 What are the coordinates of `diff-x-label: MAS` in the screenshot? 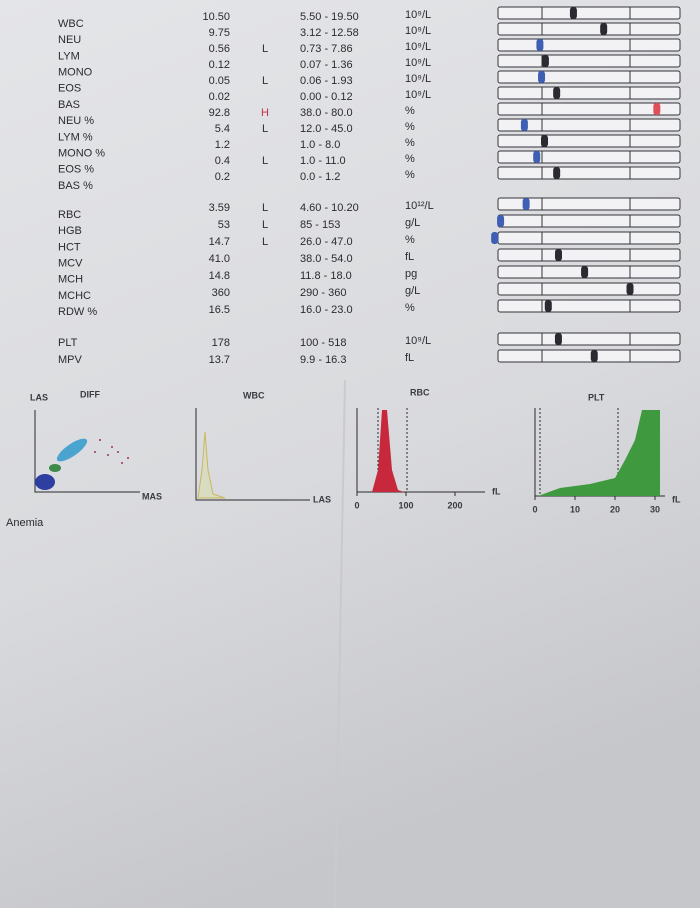 It's located at (152, 496).